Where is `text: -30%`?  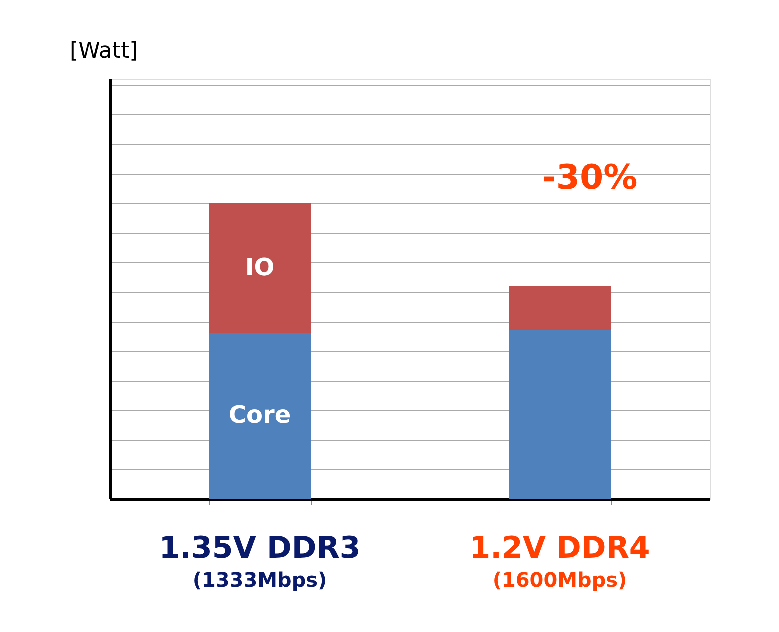
text: -30% is located at coordinates (590, 178).